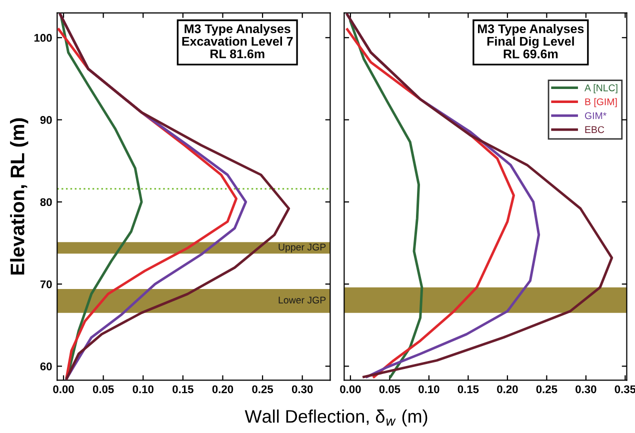  I want to click on legend-label: GIM*, so click(595, 116).